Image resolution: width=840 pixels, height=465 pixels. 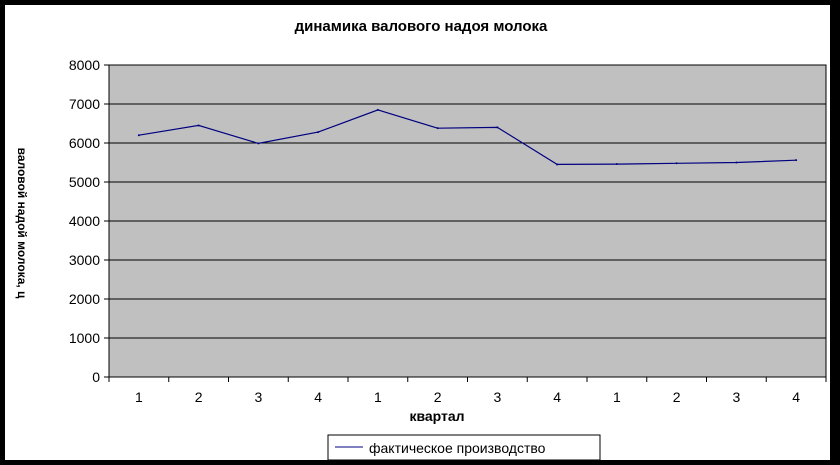 I want to click on chart-title: динамика валового надоя молока, so click(x=421, y=26).